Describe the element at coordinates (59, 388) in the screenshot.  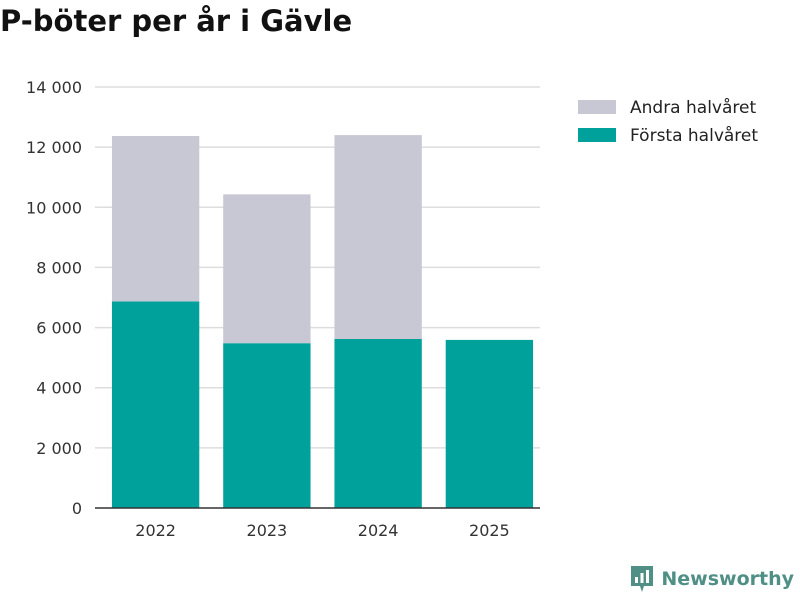
I see `y-tick-label: 4 000` at that location.